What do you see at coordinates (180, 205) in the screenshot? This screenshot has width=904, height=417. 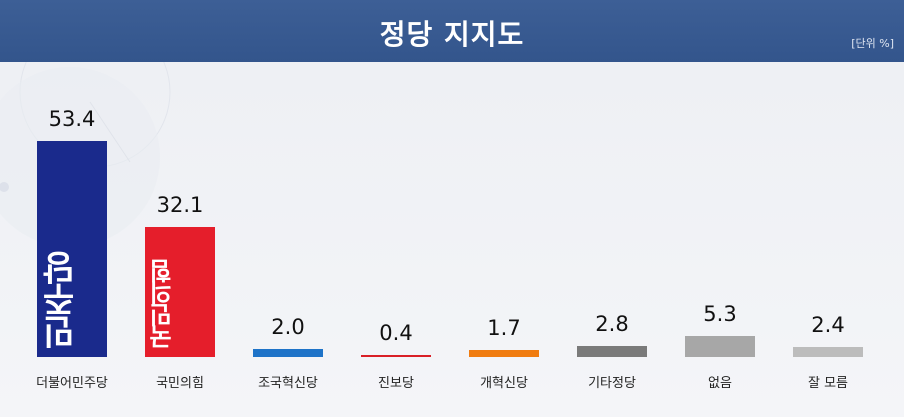 I see `value-label-2: 32.1` at bounding box center [180, 205].